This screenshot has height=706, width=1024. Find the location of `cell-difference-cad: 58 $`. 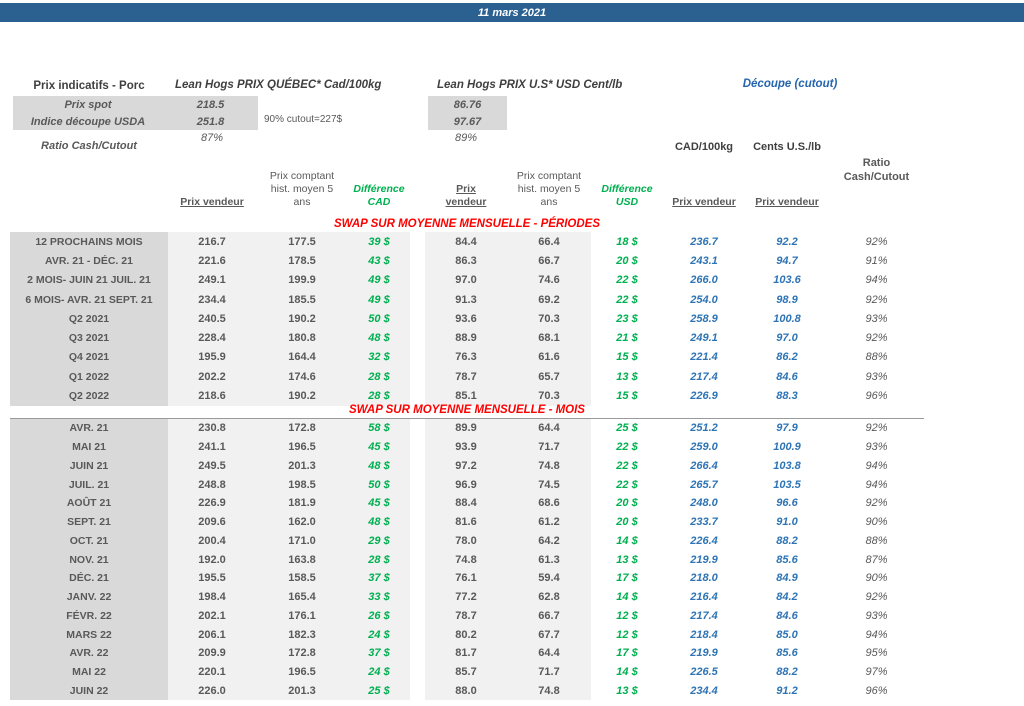

cell-difference-cad: 58 $ is located at coordinates (379, 428).